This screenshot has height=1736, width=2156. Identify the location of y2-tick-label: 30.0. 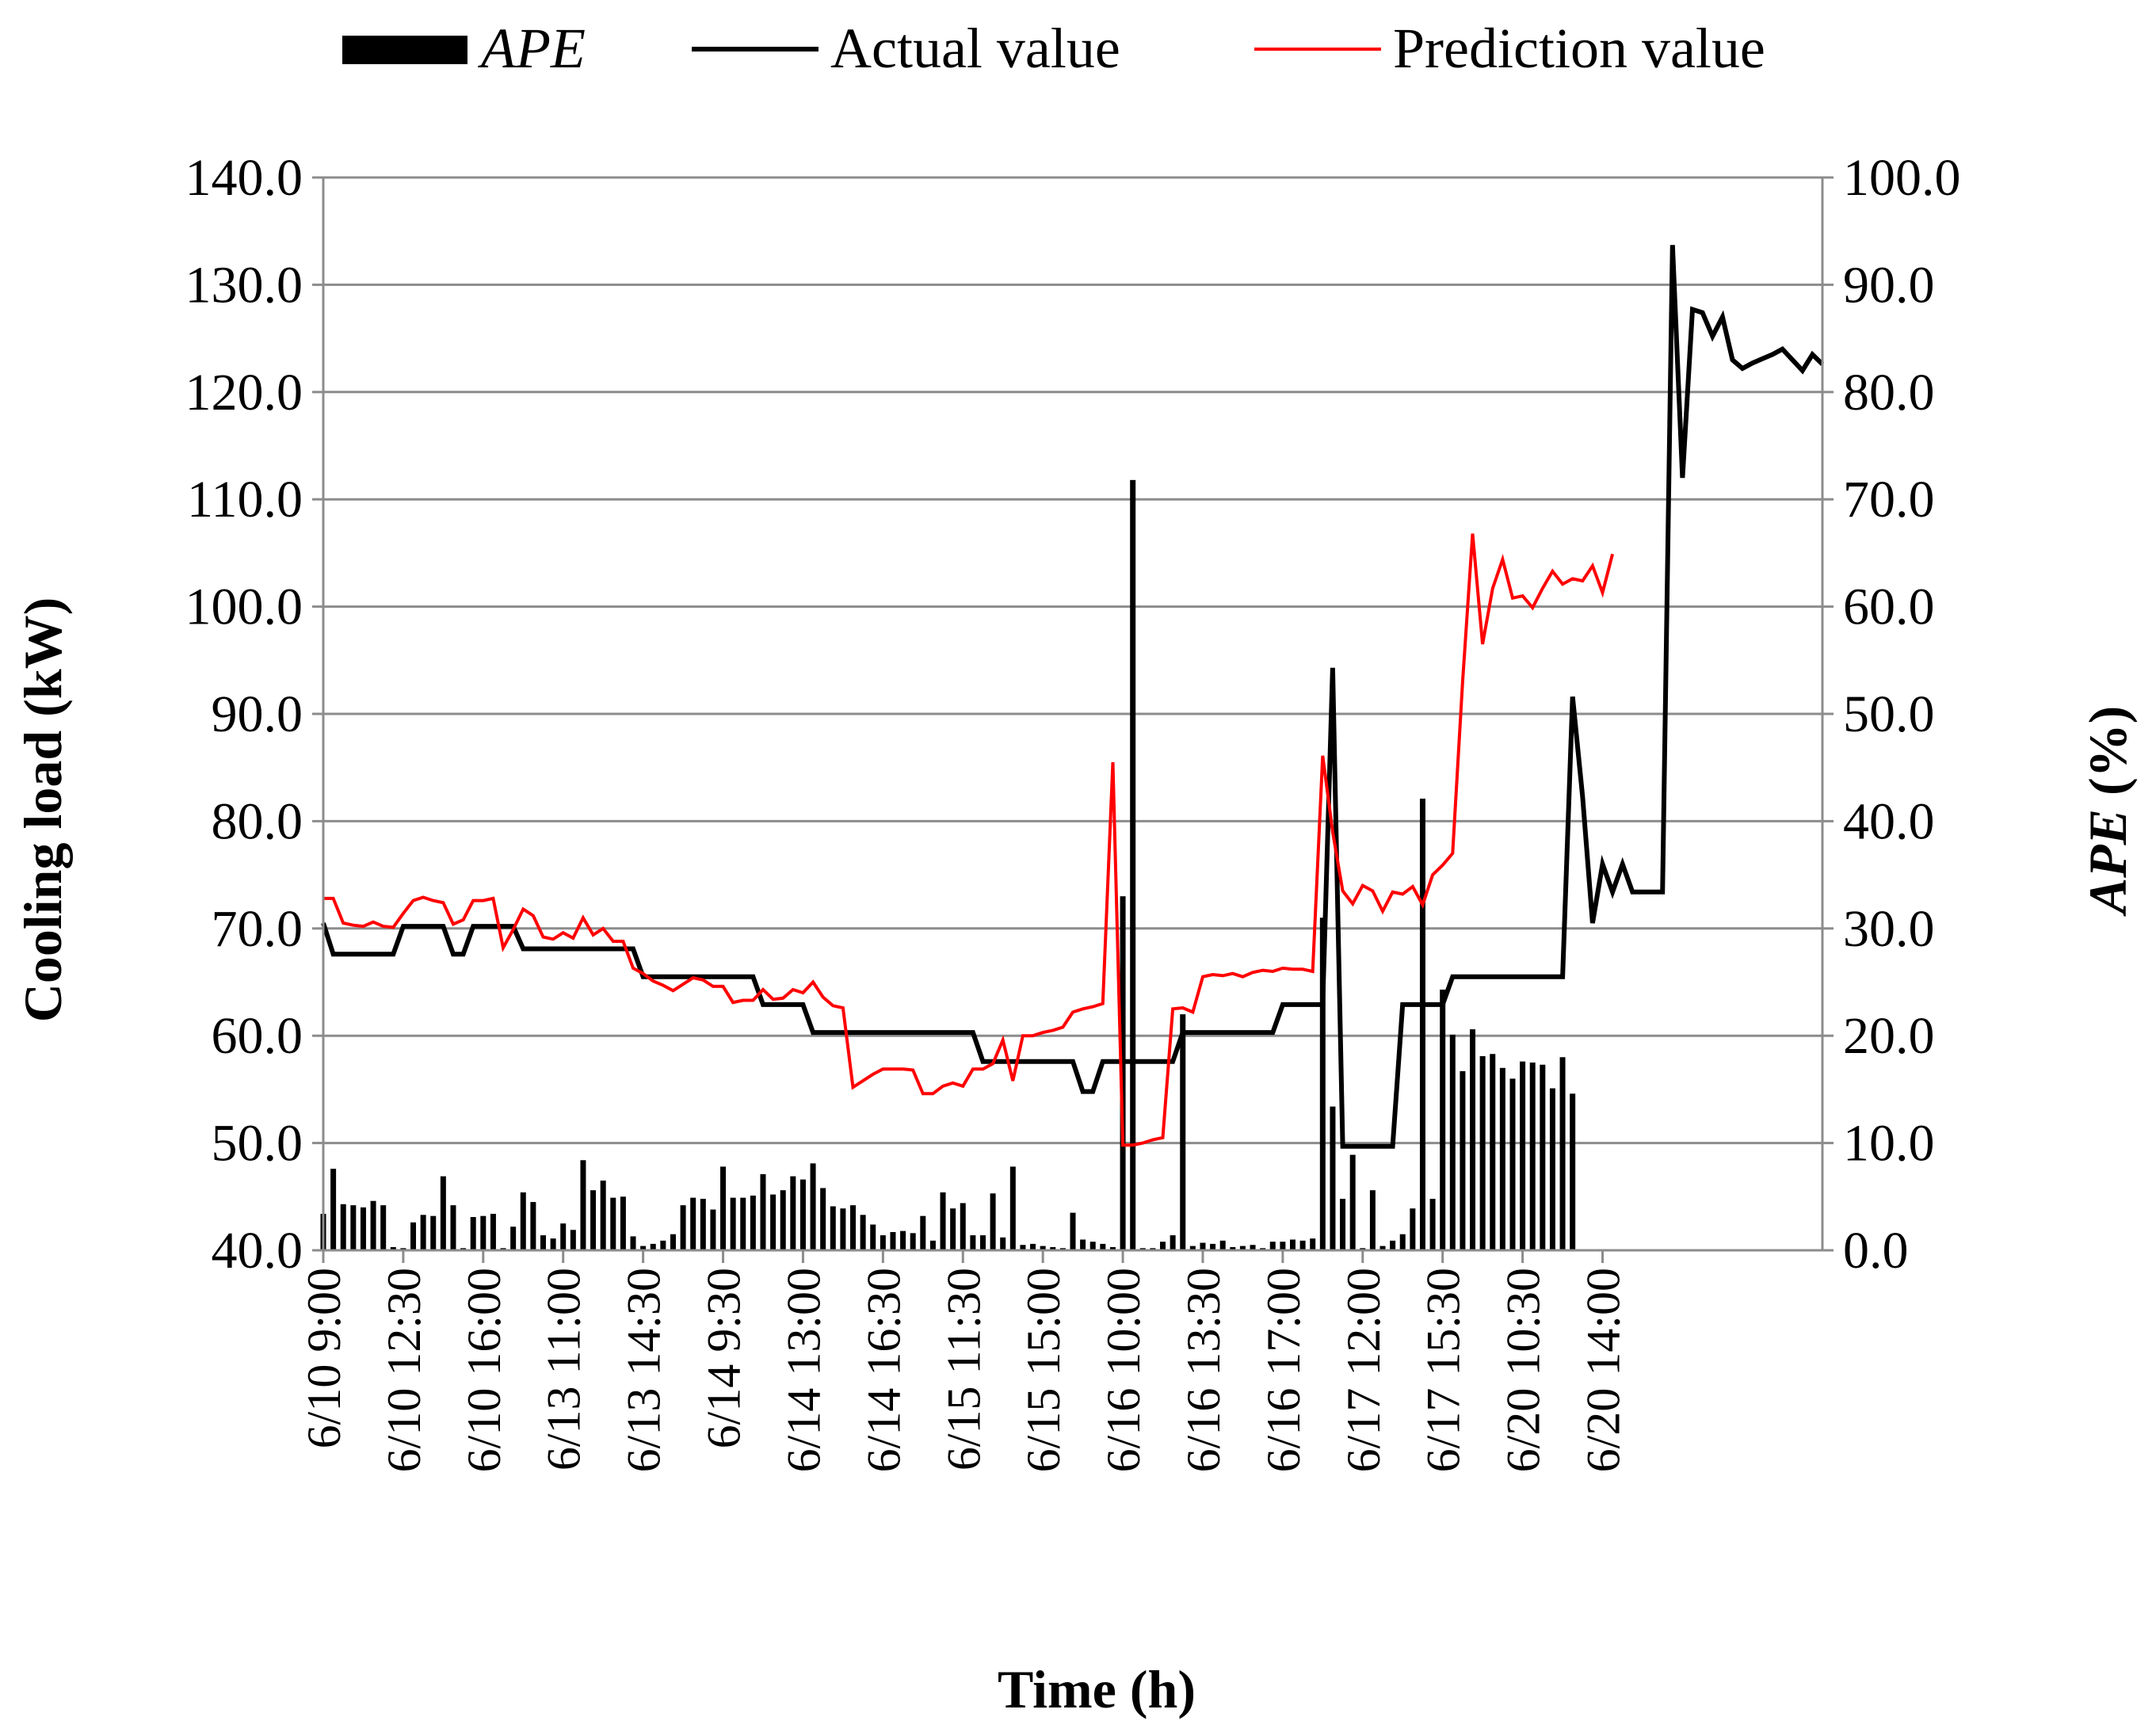
(1889, 929).